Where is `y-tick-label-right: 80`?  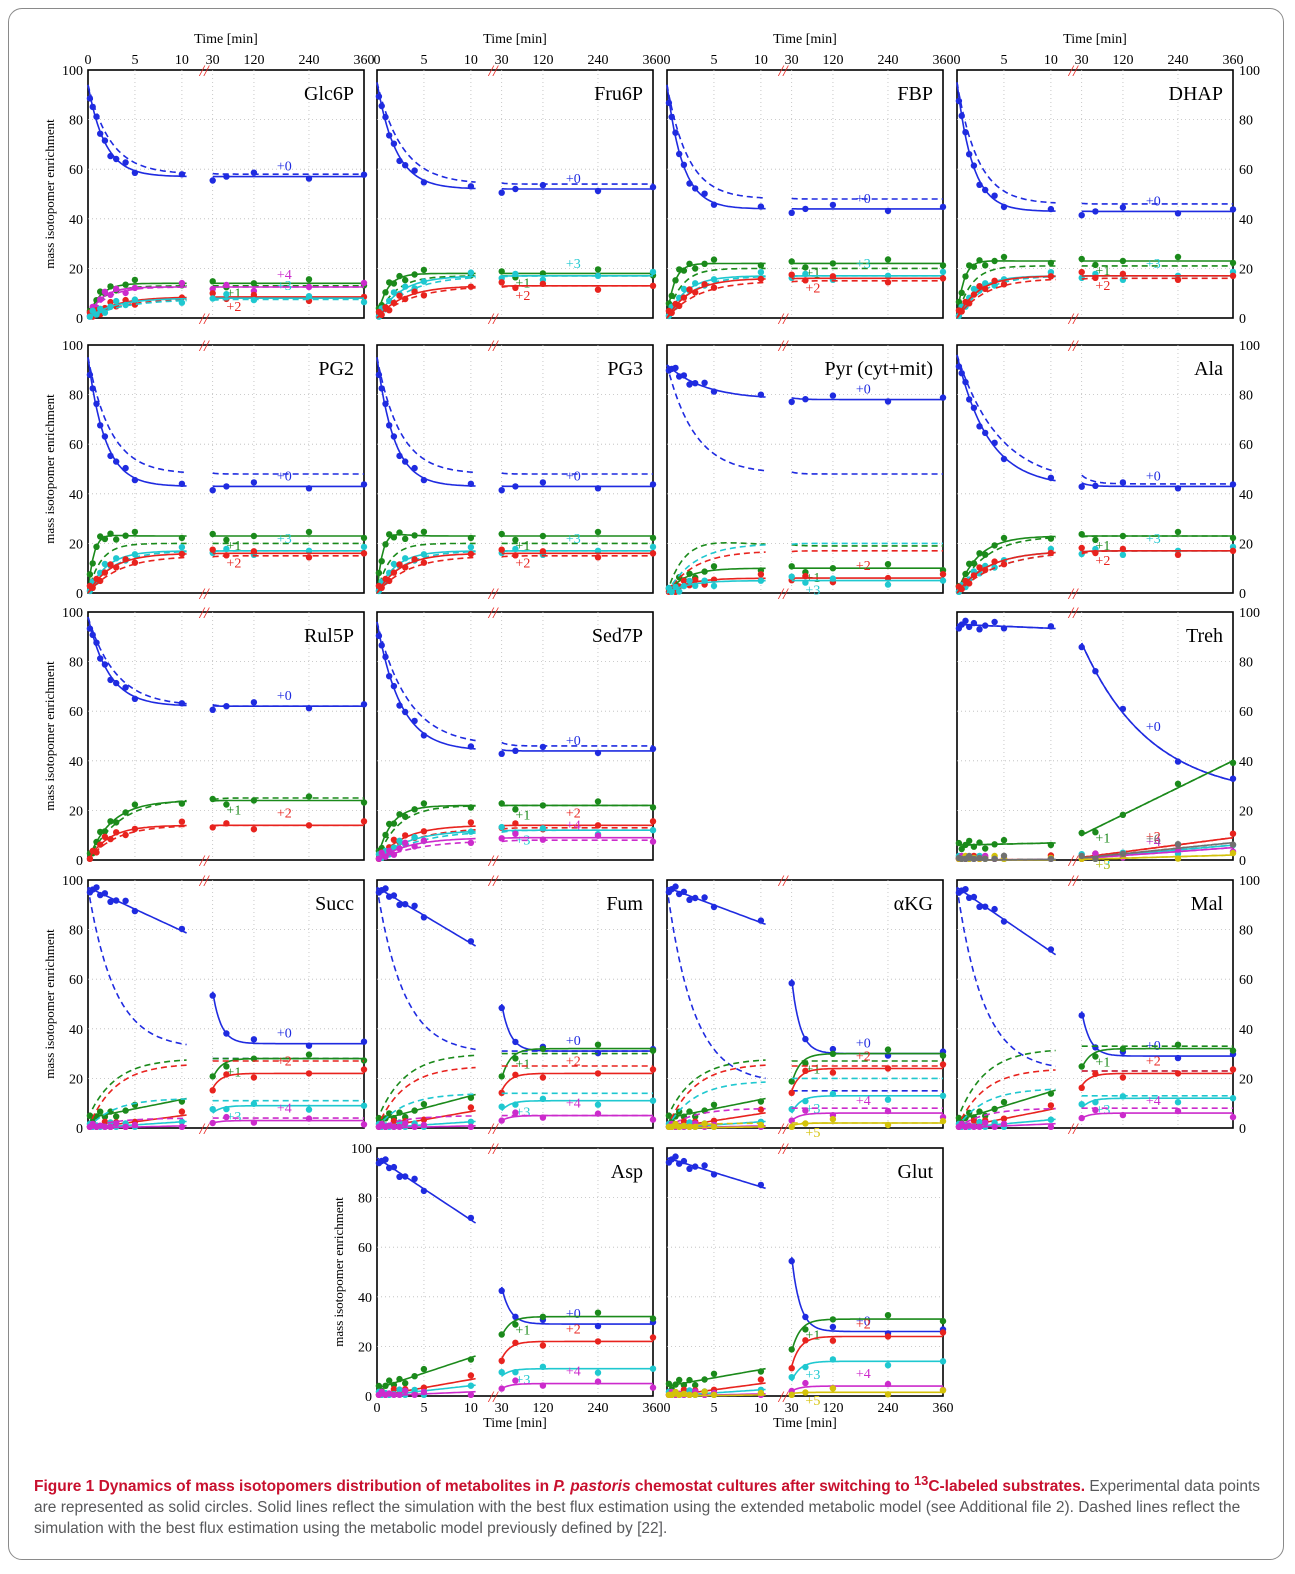
y-tick-label-right: 80 is located at coordinates (1246, 931).